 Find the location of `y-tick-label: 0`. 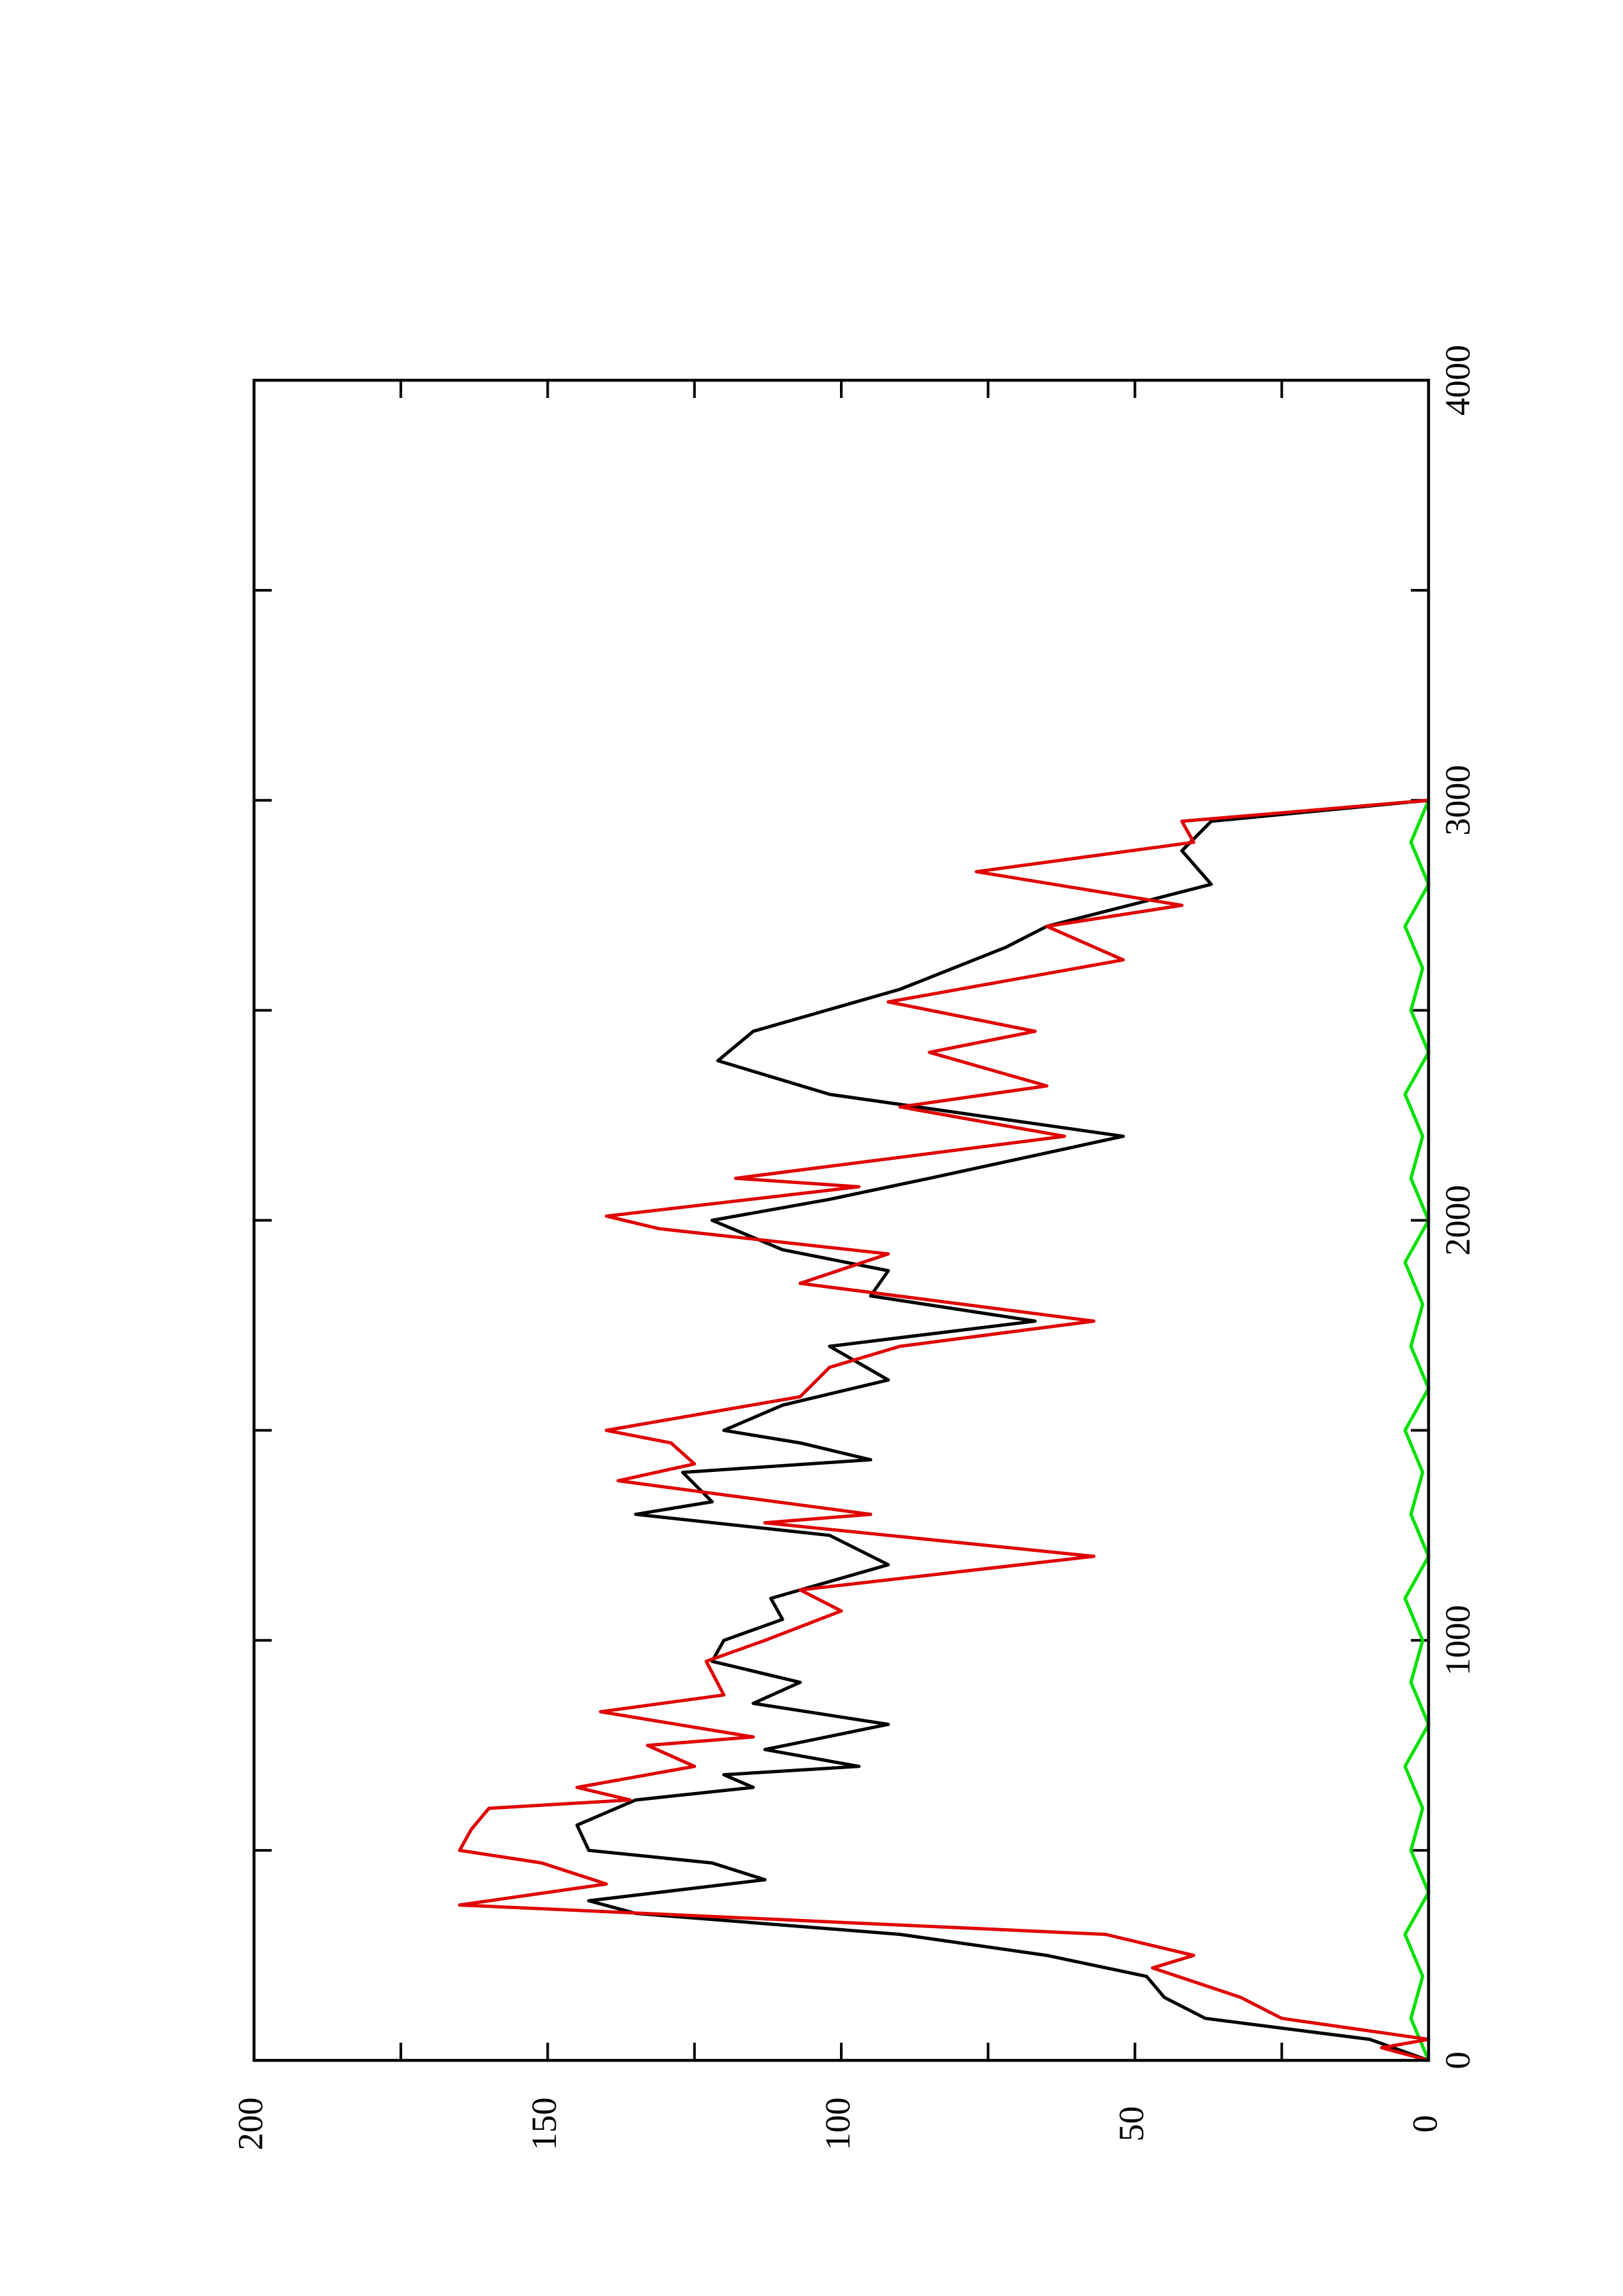

y-tick-label: 0 is located at coordinates (1424, 2124).